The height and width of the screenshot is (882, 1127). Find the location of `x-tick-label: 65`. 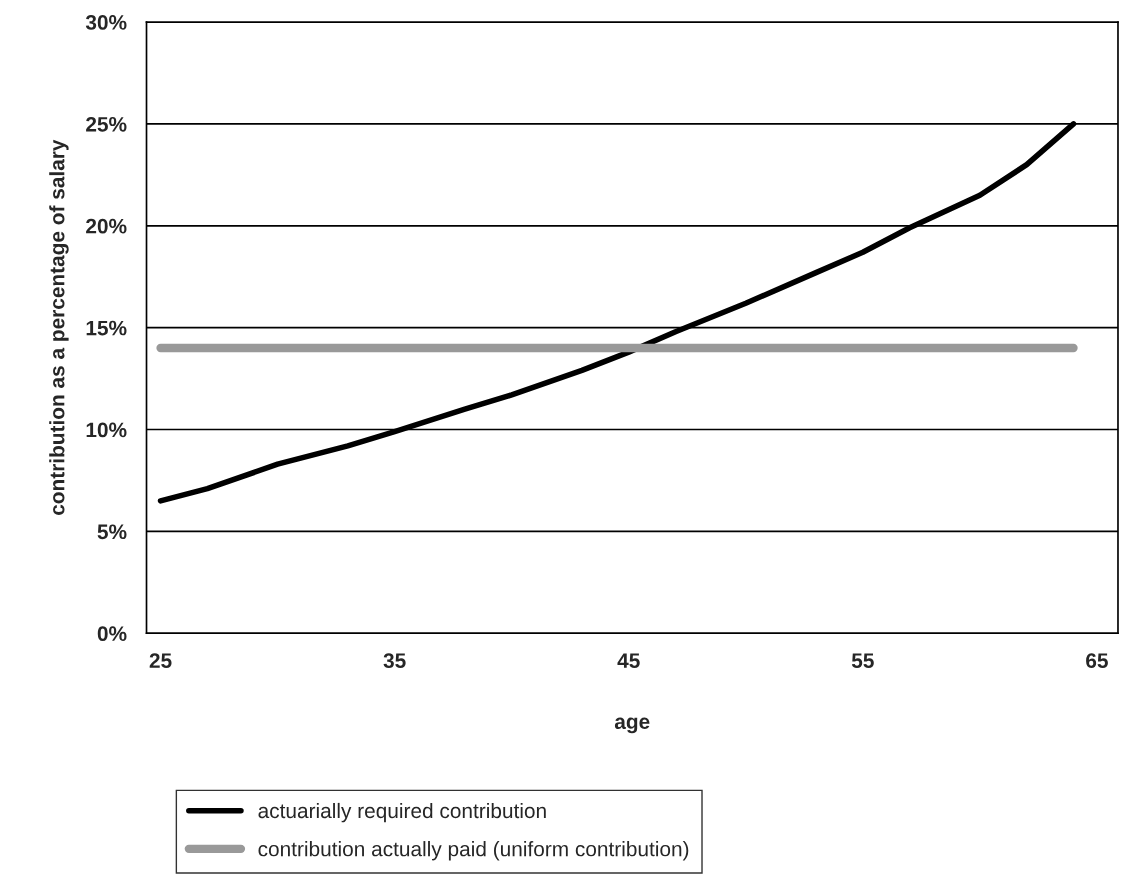

x-tick-label: 65 is located at coordinates (1097, 661).